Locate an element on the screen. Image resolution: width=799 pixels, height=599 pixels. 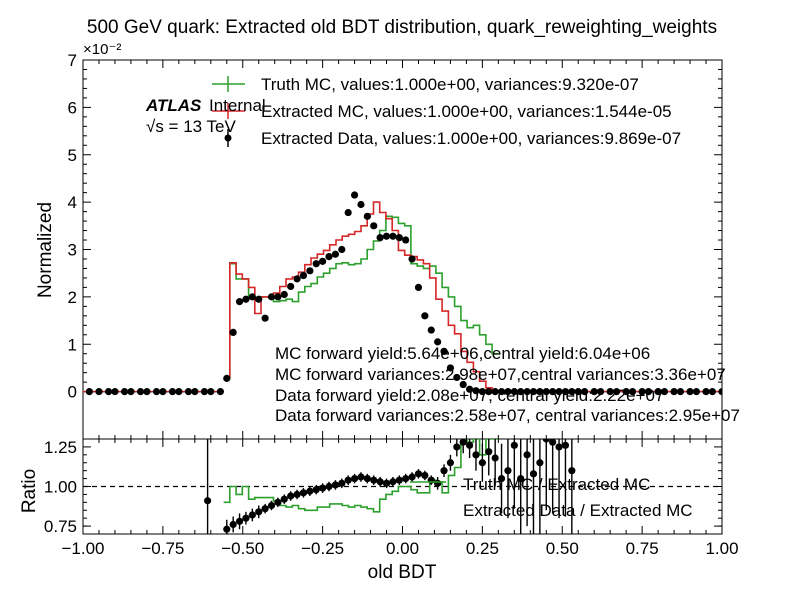
y-offset-label: ×10⁻² is located at coordinates (102, 49).